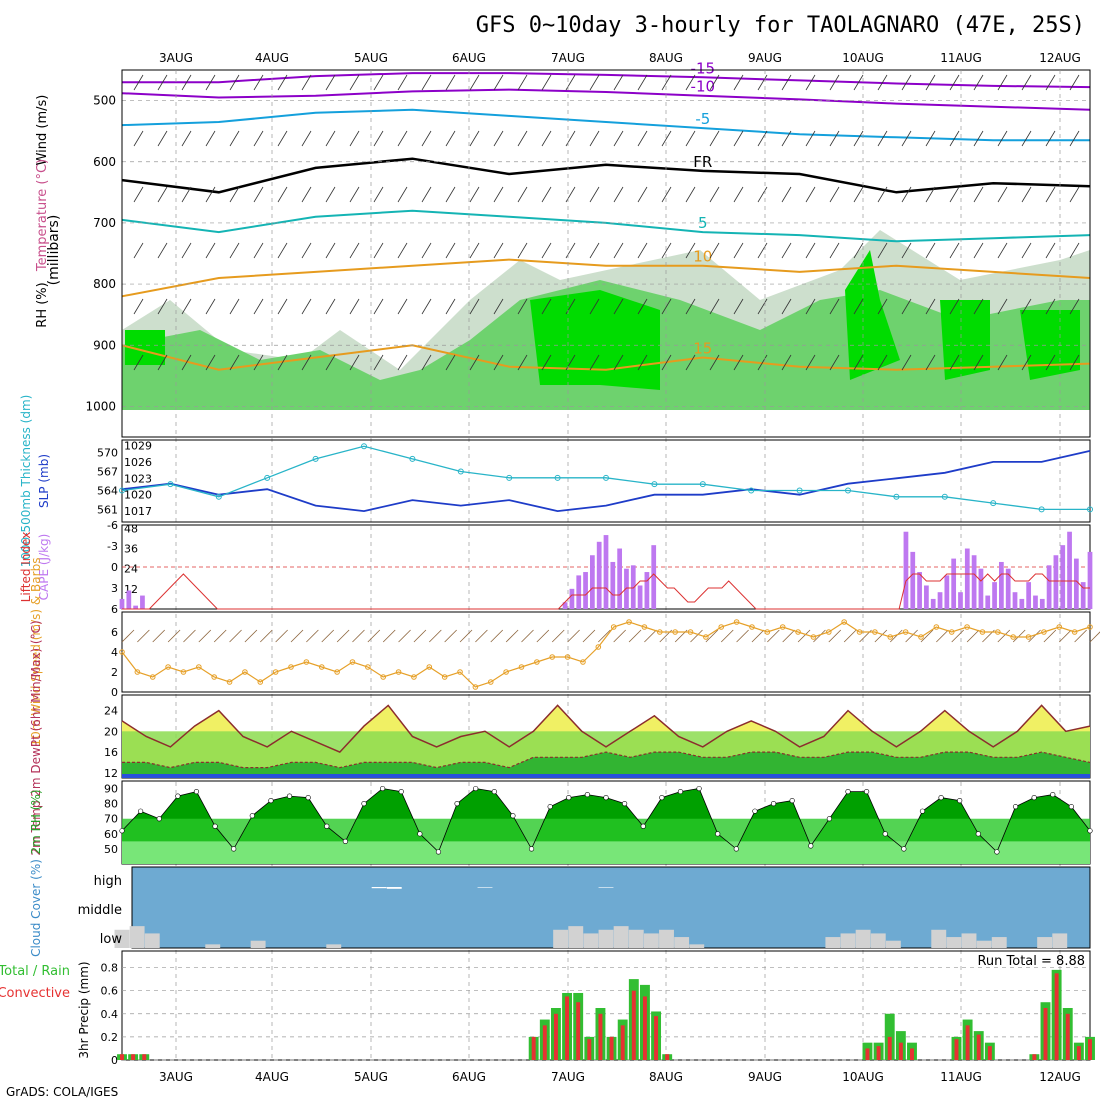  Describe the element at coordinates (702, 162) in the screenshot. I see `isotherm-label-FR: FR` at that location.